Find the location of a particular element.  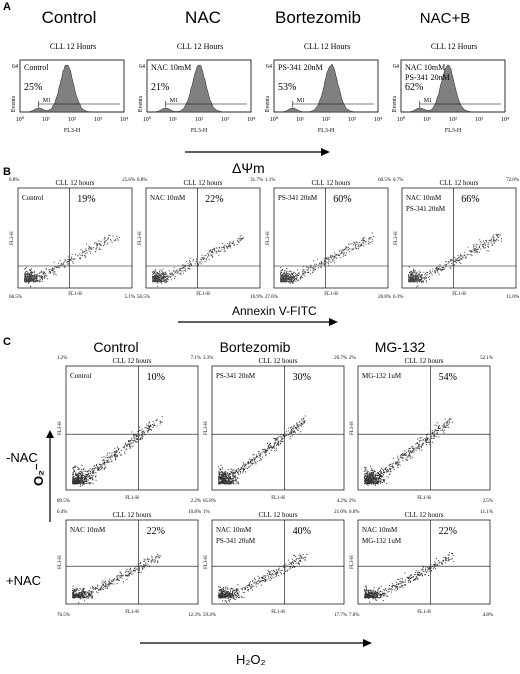

quadrant-upper-right: 11.1% is located at coordinates (486, 512).